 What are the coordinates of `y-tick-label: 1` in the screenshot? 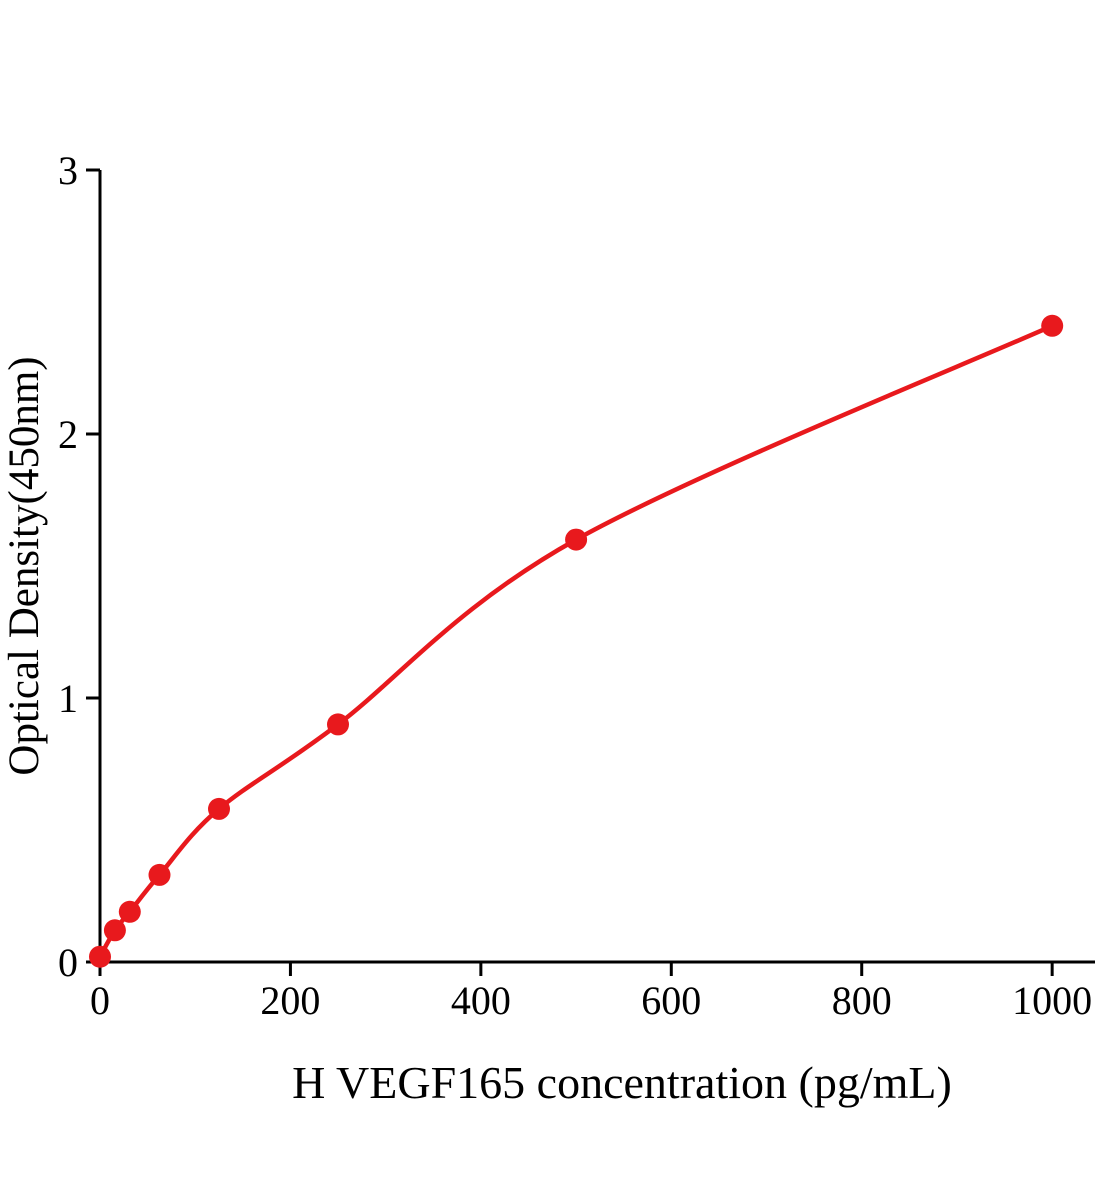 It's located at (68, 698).